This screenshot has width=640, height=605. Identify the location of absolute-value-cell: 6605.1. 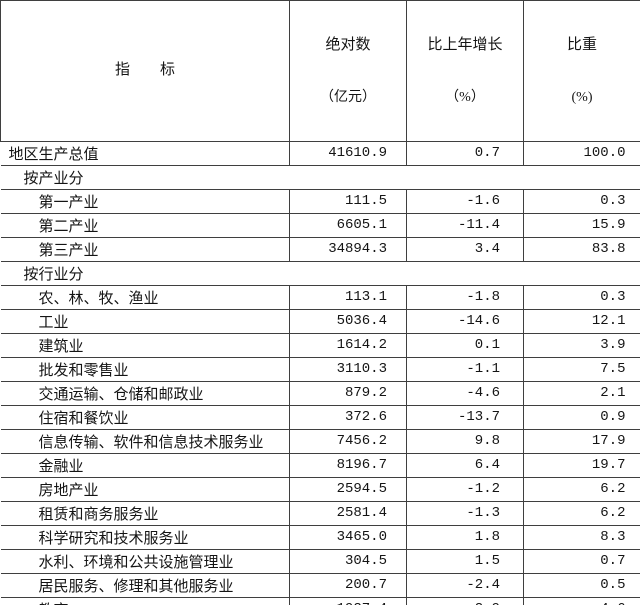
(348, 225).